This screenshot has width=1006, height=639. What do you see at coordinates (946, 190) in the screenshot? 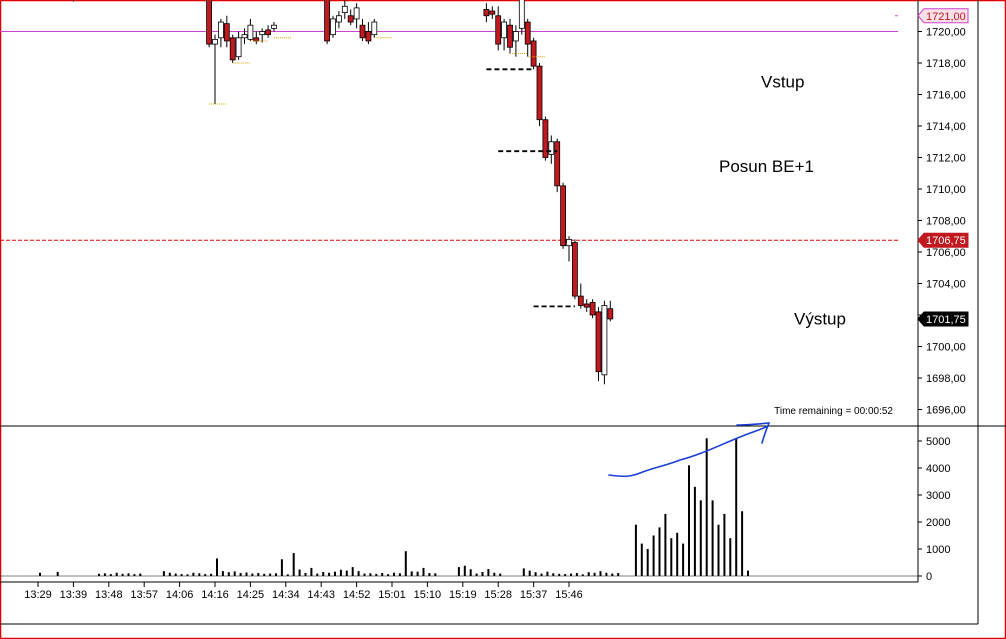
I see `price-tick-label: 1710,00` at bounding box center [946, 190].